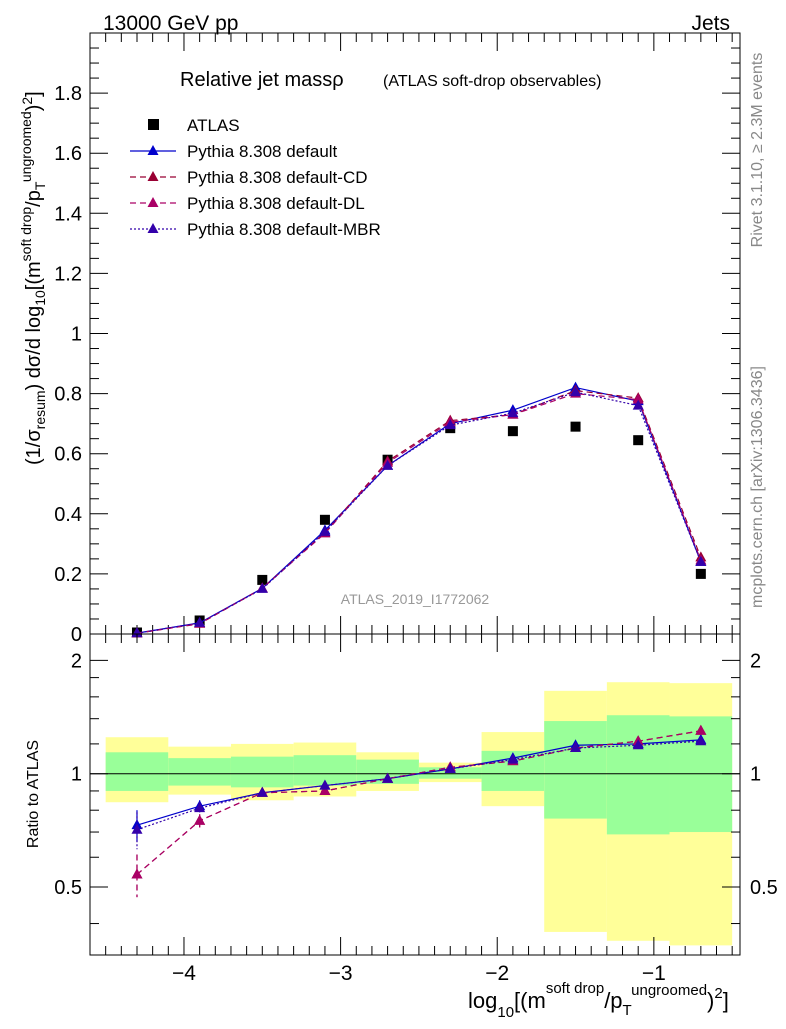  I want to click on ratio-y-tick-label: 2, so click(76, 661).